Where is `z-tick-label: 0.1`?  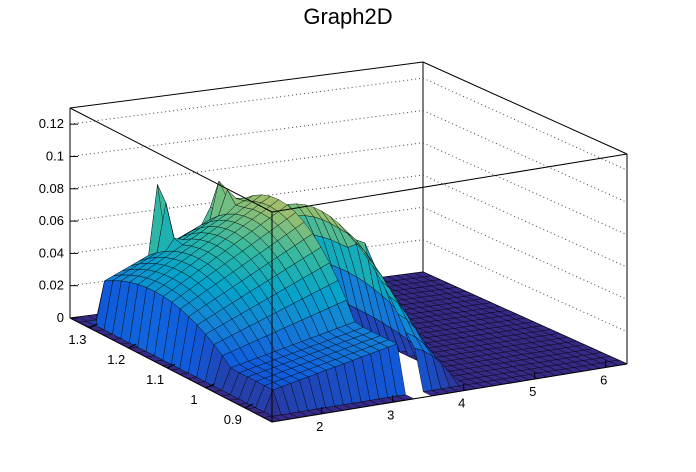
z-tick-label: 0.1 is located at coordinates (55, 155).